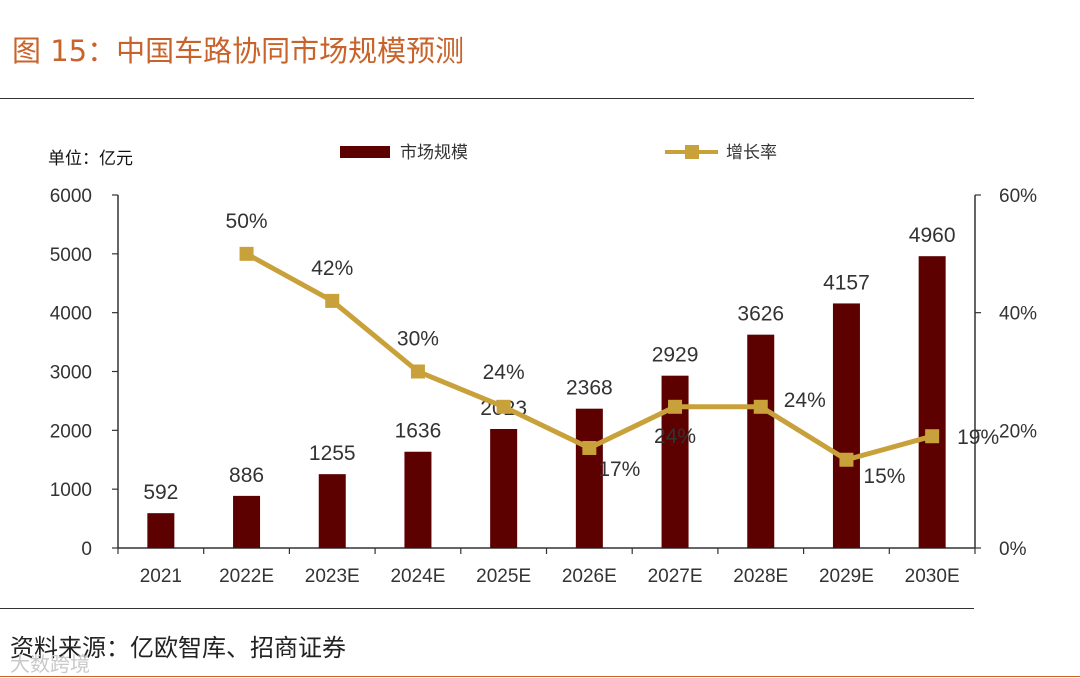 The image size is (1080, 678). Describe the element at coordinates (178, 648) in the screenshot. I see `source-note: 资料来源：亿欧智库、招商证券` at that location.